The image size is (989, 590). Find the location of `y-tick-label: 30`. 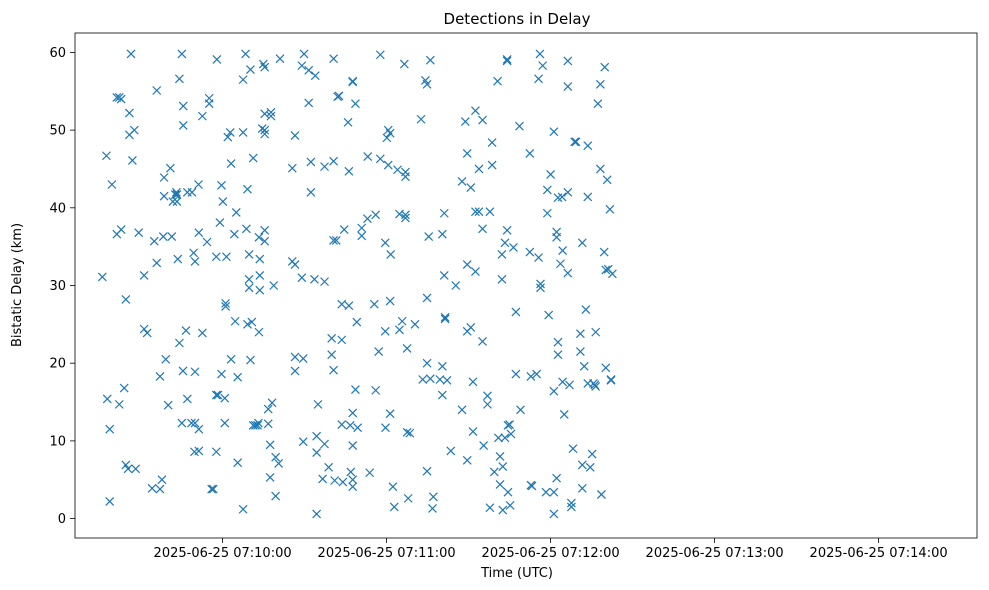

y-tick-label: 30 is located at coordinates (57, 286).